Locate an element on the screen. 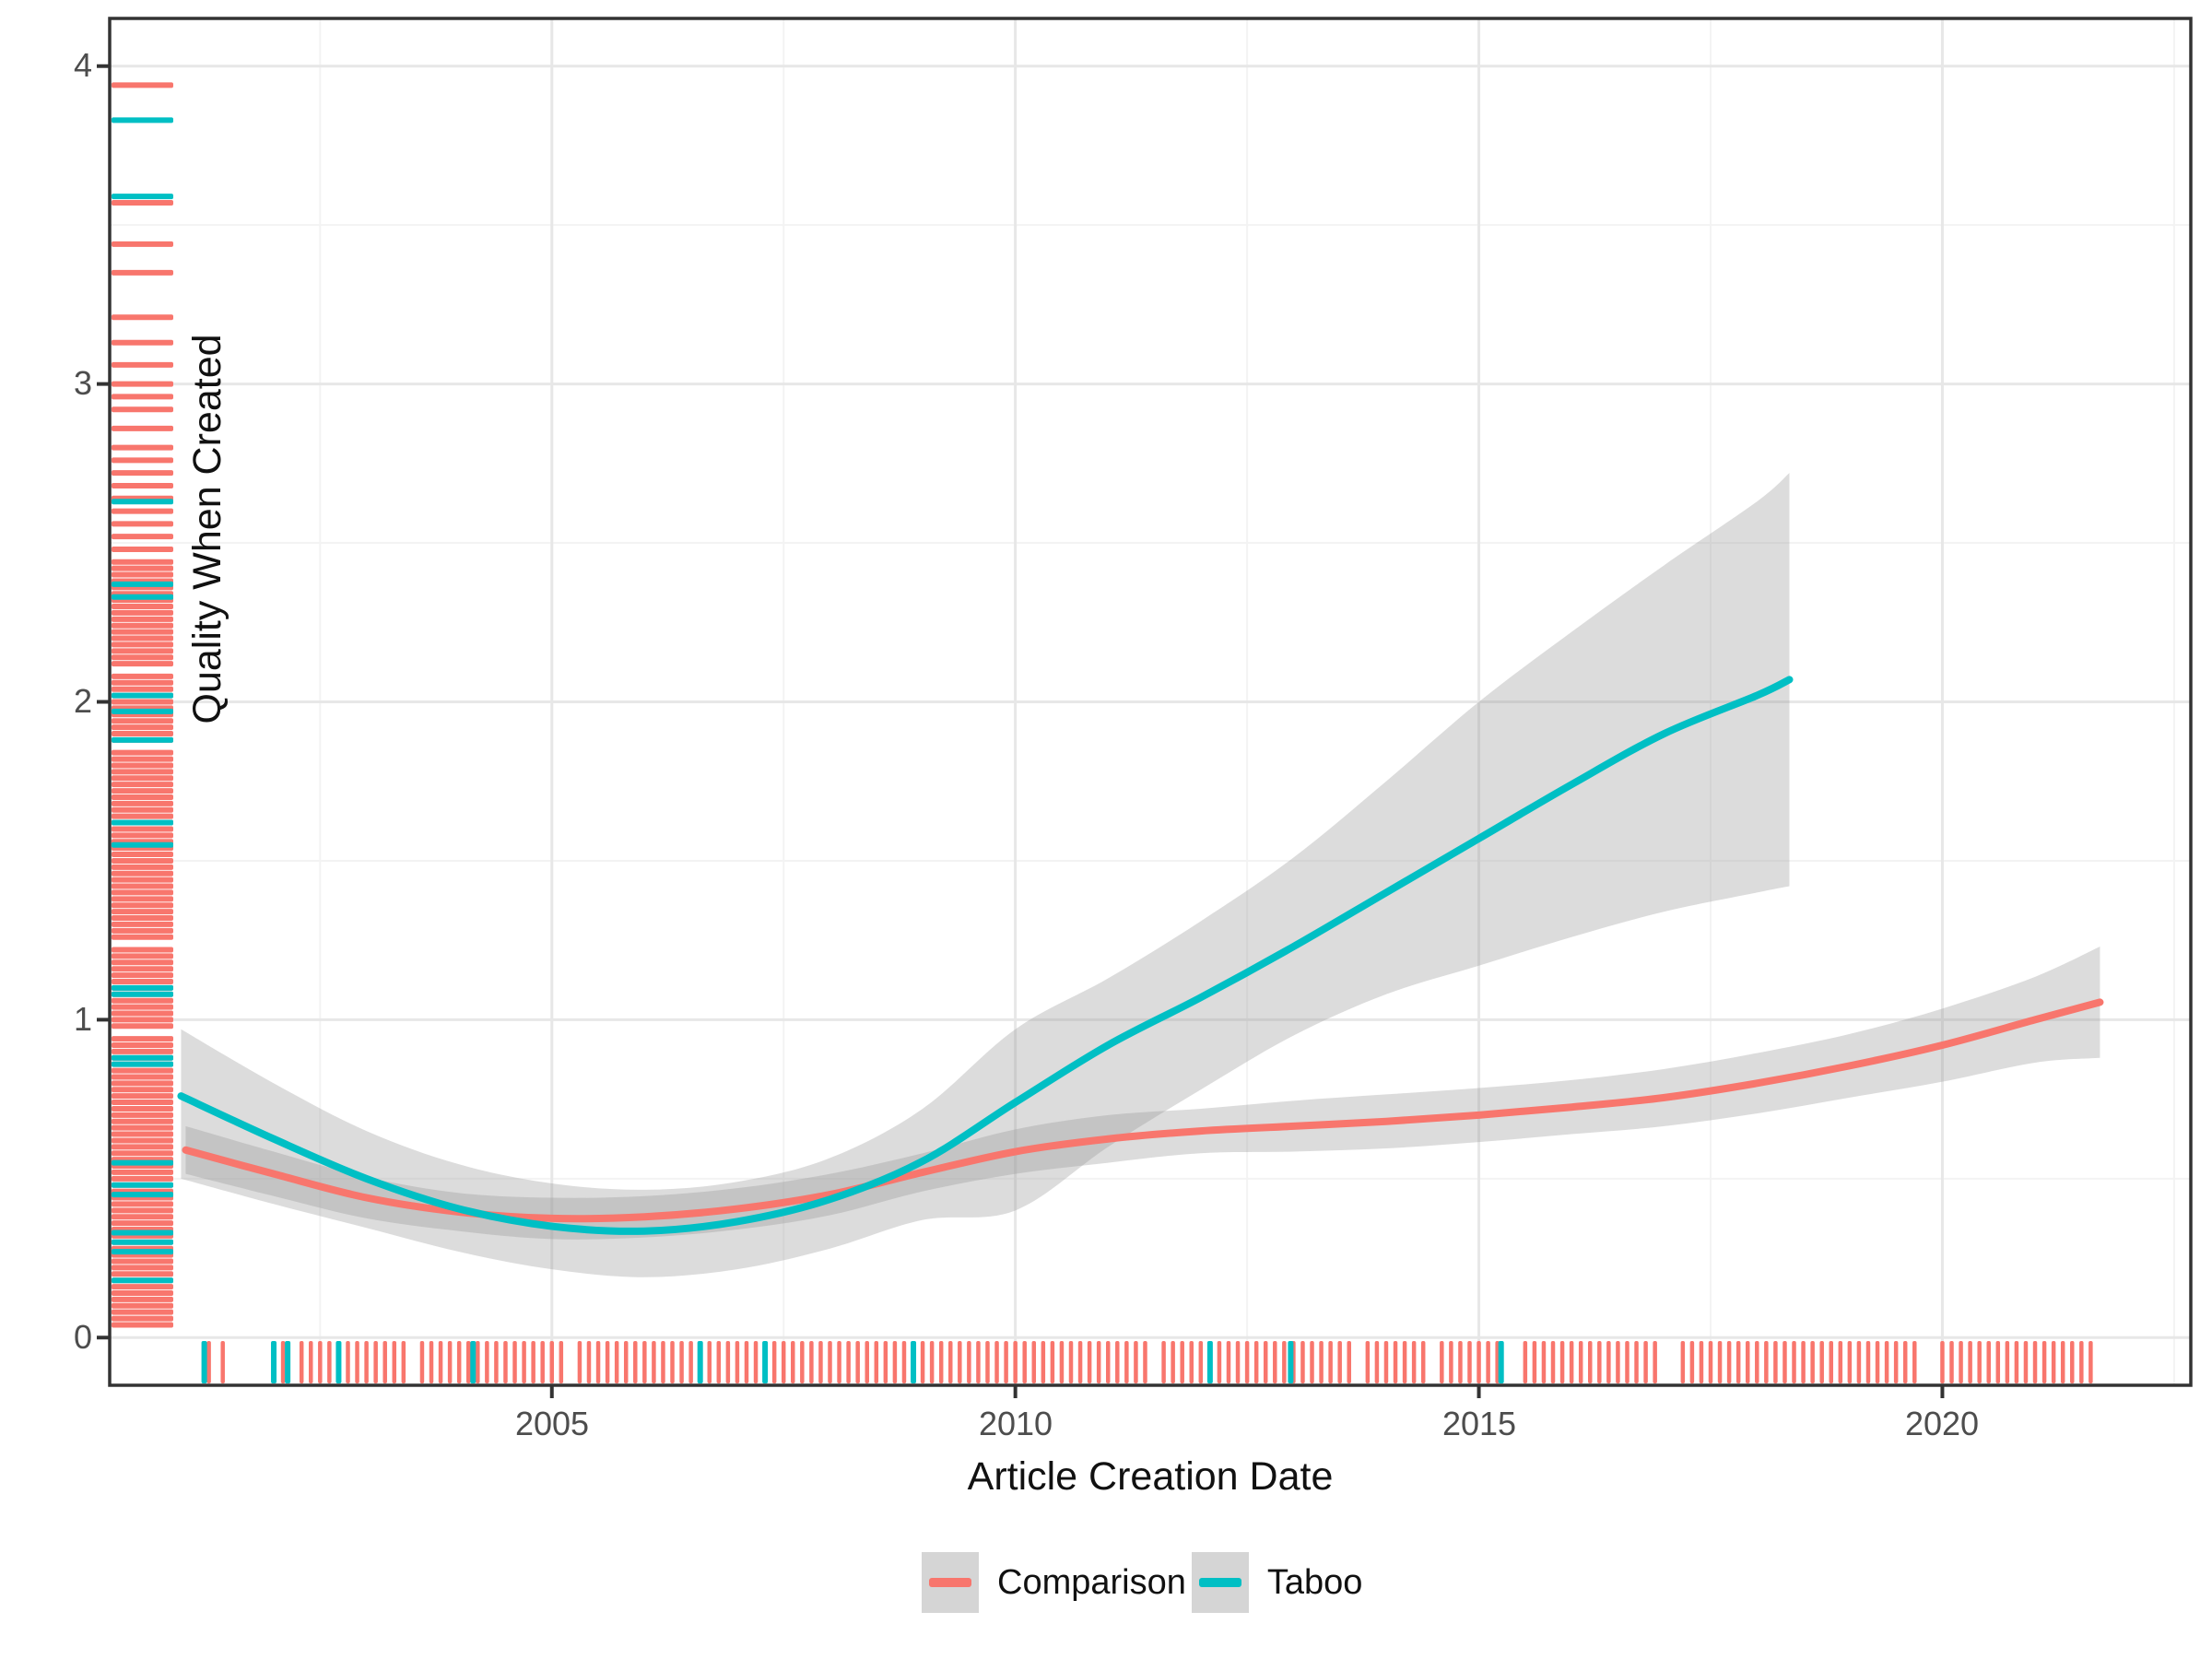 This screenshot has width=2212, height=1659. y-axis-title: Quality When Created is located at coordinates (207, 529).